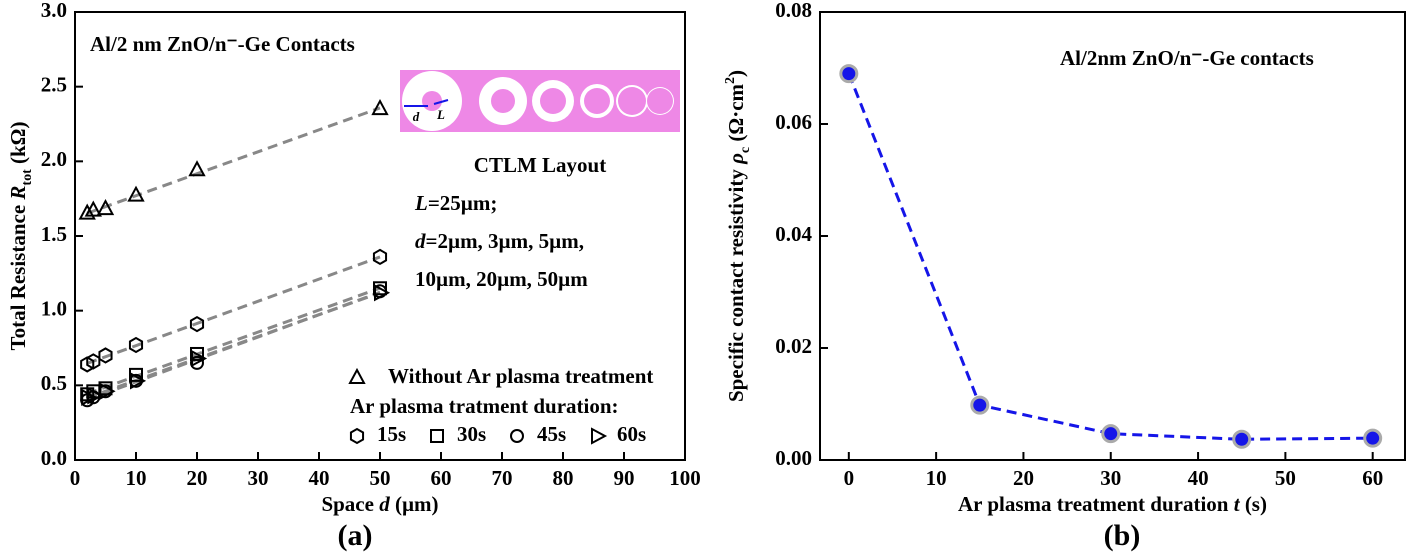  Describe the element at coordinates (793, 458) in the screenshot. I see `y-tick-label: 0.00` at that location.